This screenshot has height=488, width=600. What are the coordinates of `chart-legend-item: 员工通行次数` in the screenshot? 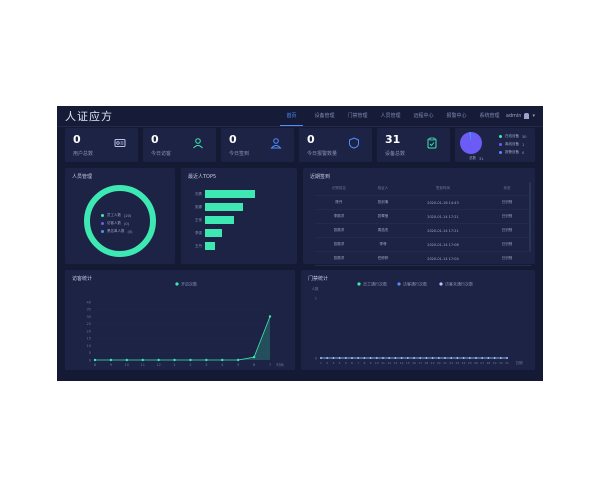 It's located at (372, 283).